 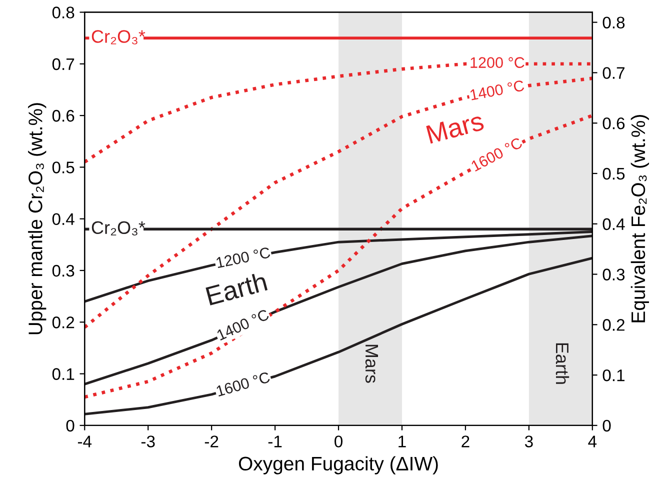 What do you see at coordinates (371, 363) in the screenshot?
I see `band-label: Mars` at bounding box center [371, 363].